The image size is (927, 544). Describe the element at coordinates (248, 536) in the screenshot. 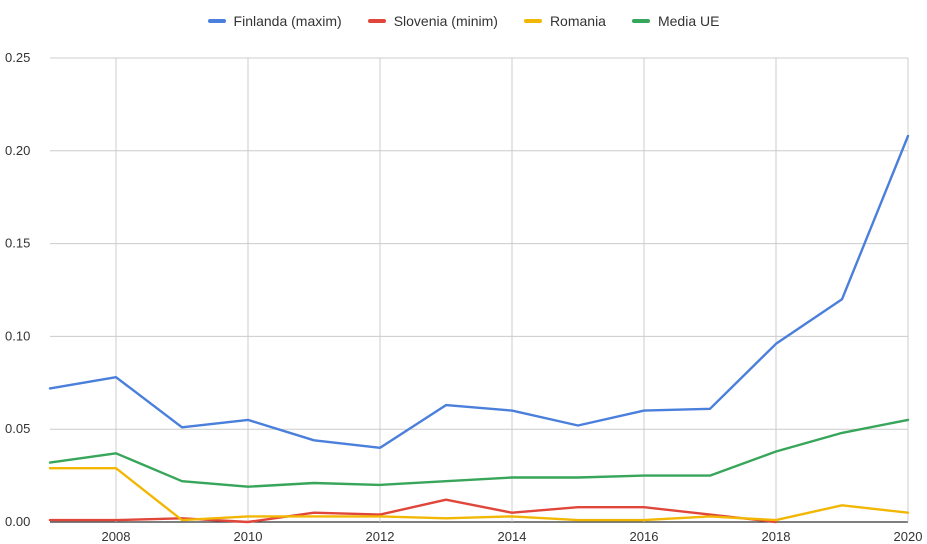

I see `x-tick-label: 2010` at that location.